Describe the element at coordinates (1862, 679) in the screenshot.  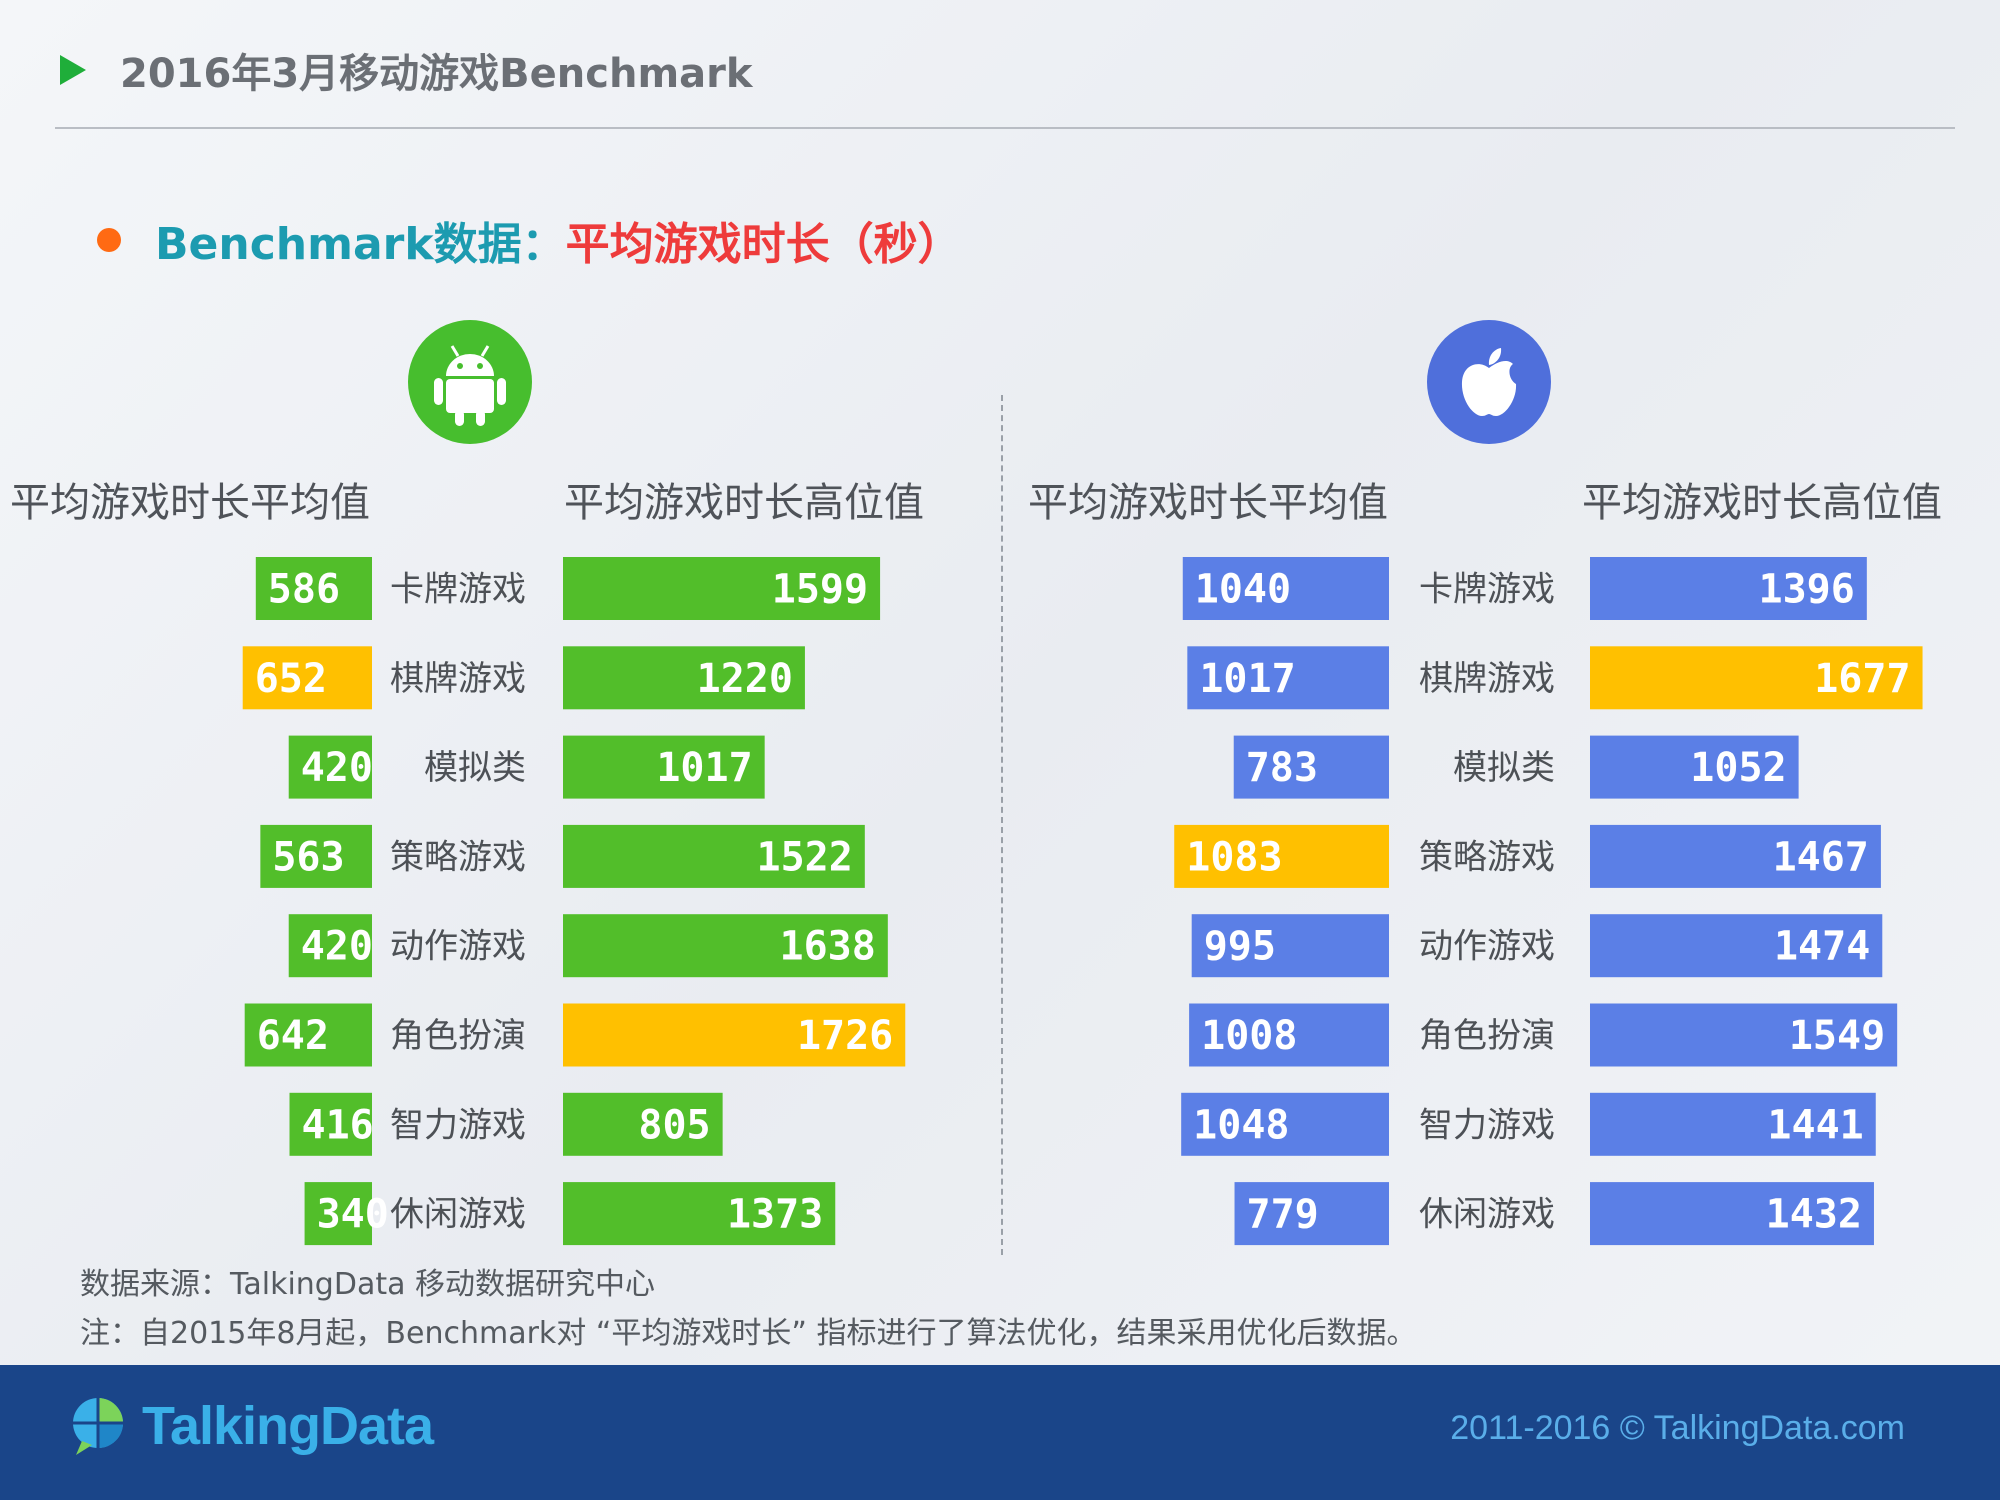
I see `ios-high-value-label: 1677` at that location.